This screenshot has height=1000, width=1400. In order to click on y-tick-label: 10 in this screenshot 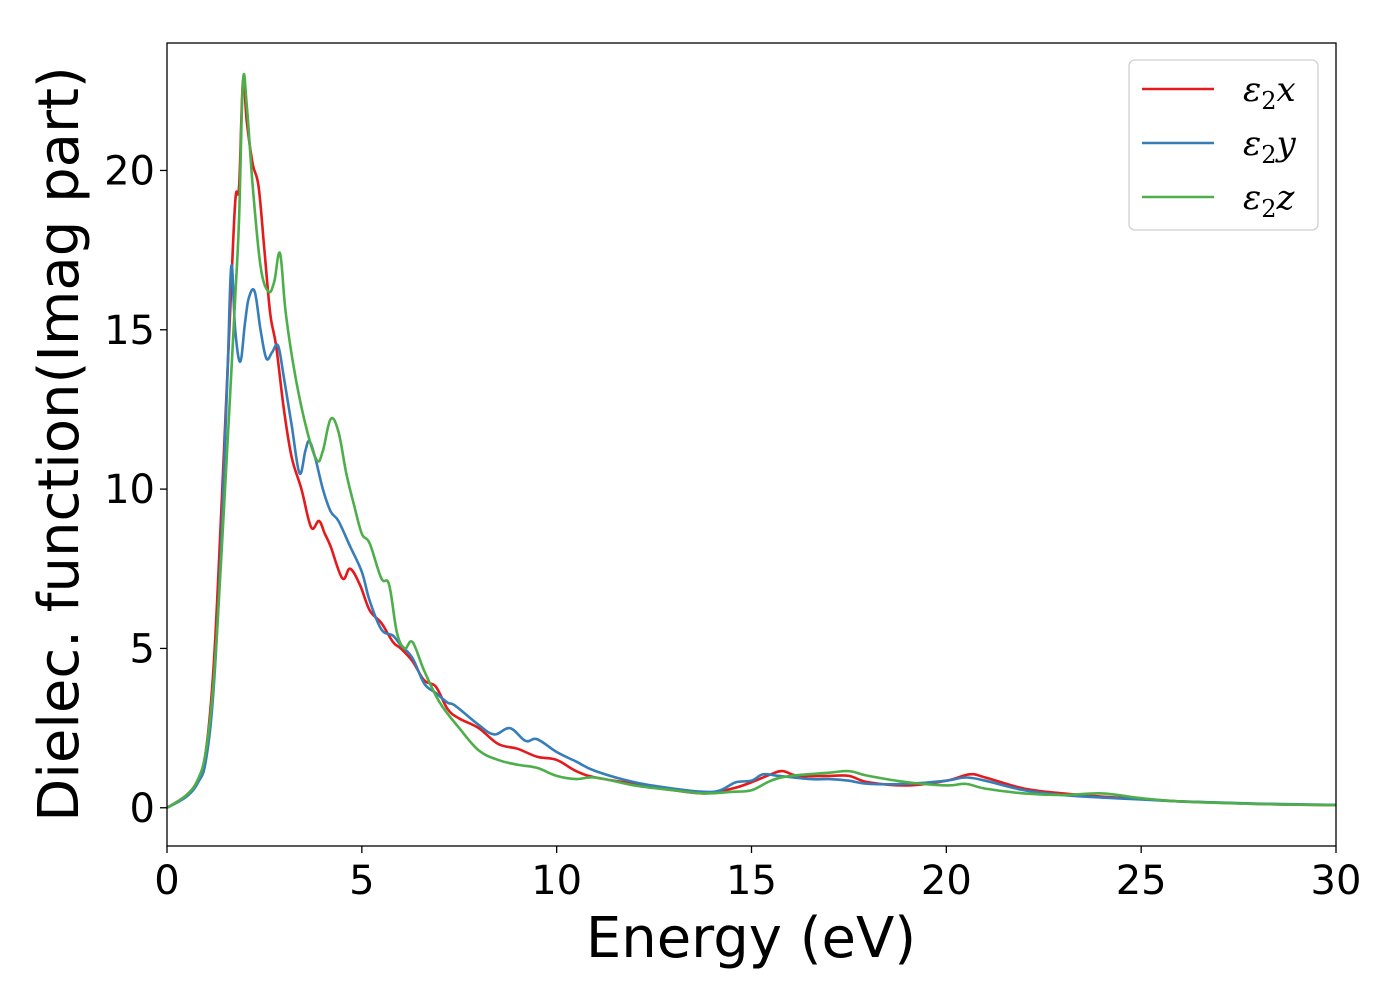, I will do `click(129, 490)`.